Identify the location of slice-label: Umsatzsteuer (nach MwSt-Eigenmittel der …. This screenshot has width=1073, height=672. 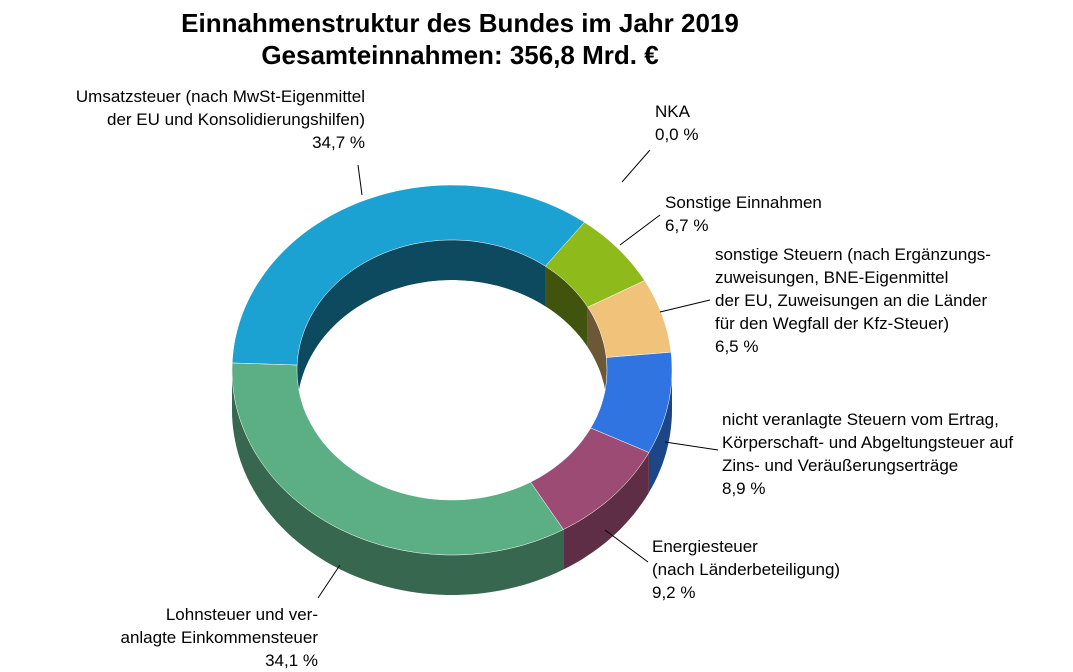
(220, 119).